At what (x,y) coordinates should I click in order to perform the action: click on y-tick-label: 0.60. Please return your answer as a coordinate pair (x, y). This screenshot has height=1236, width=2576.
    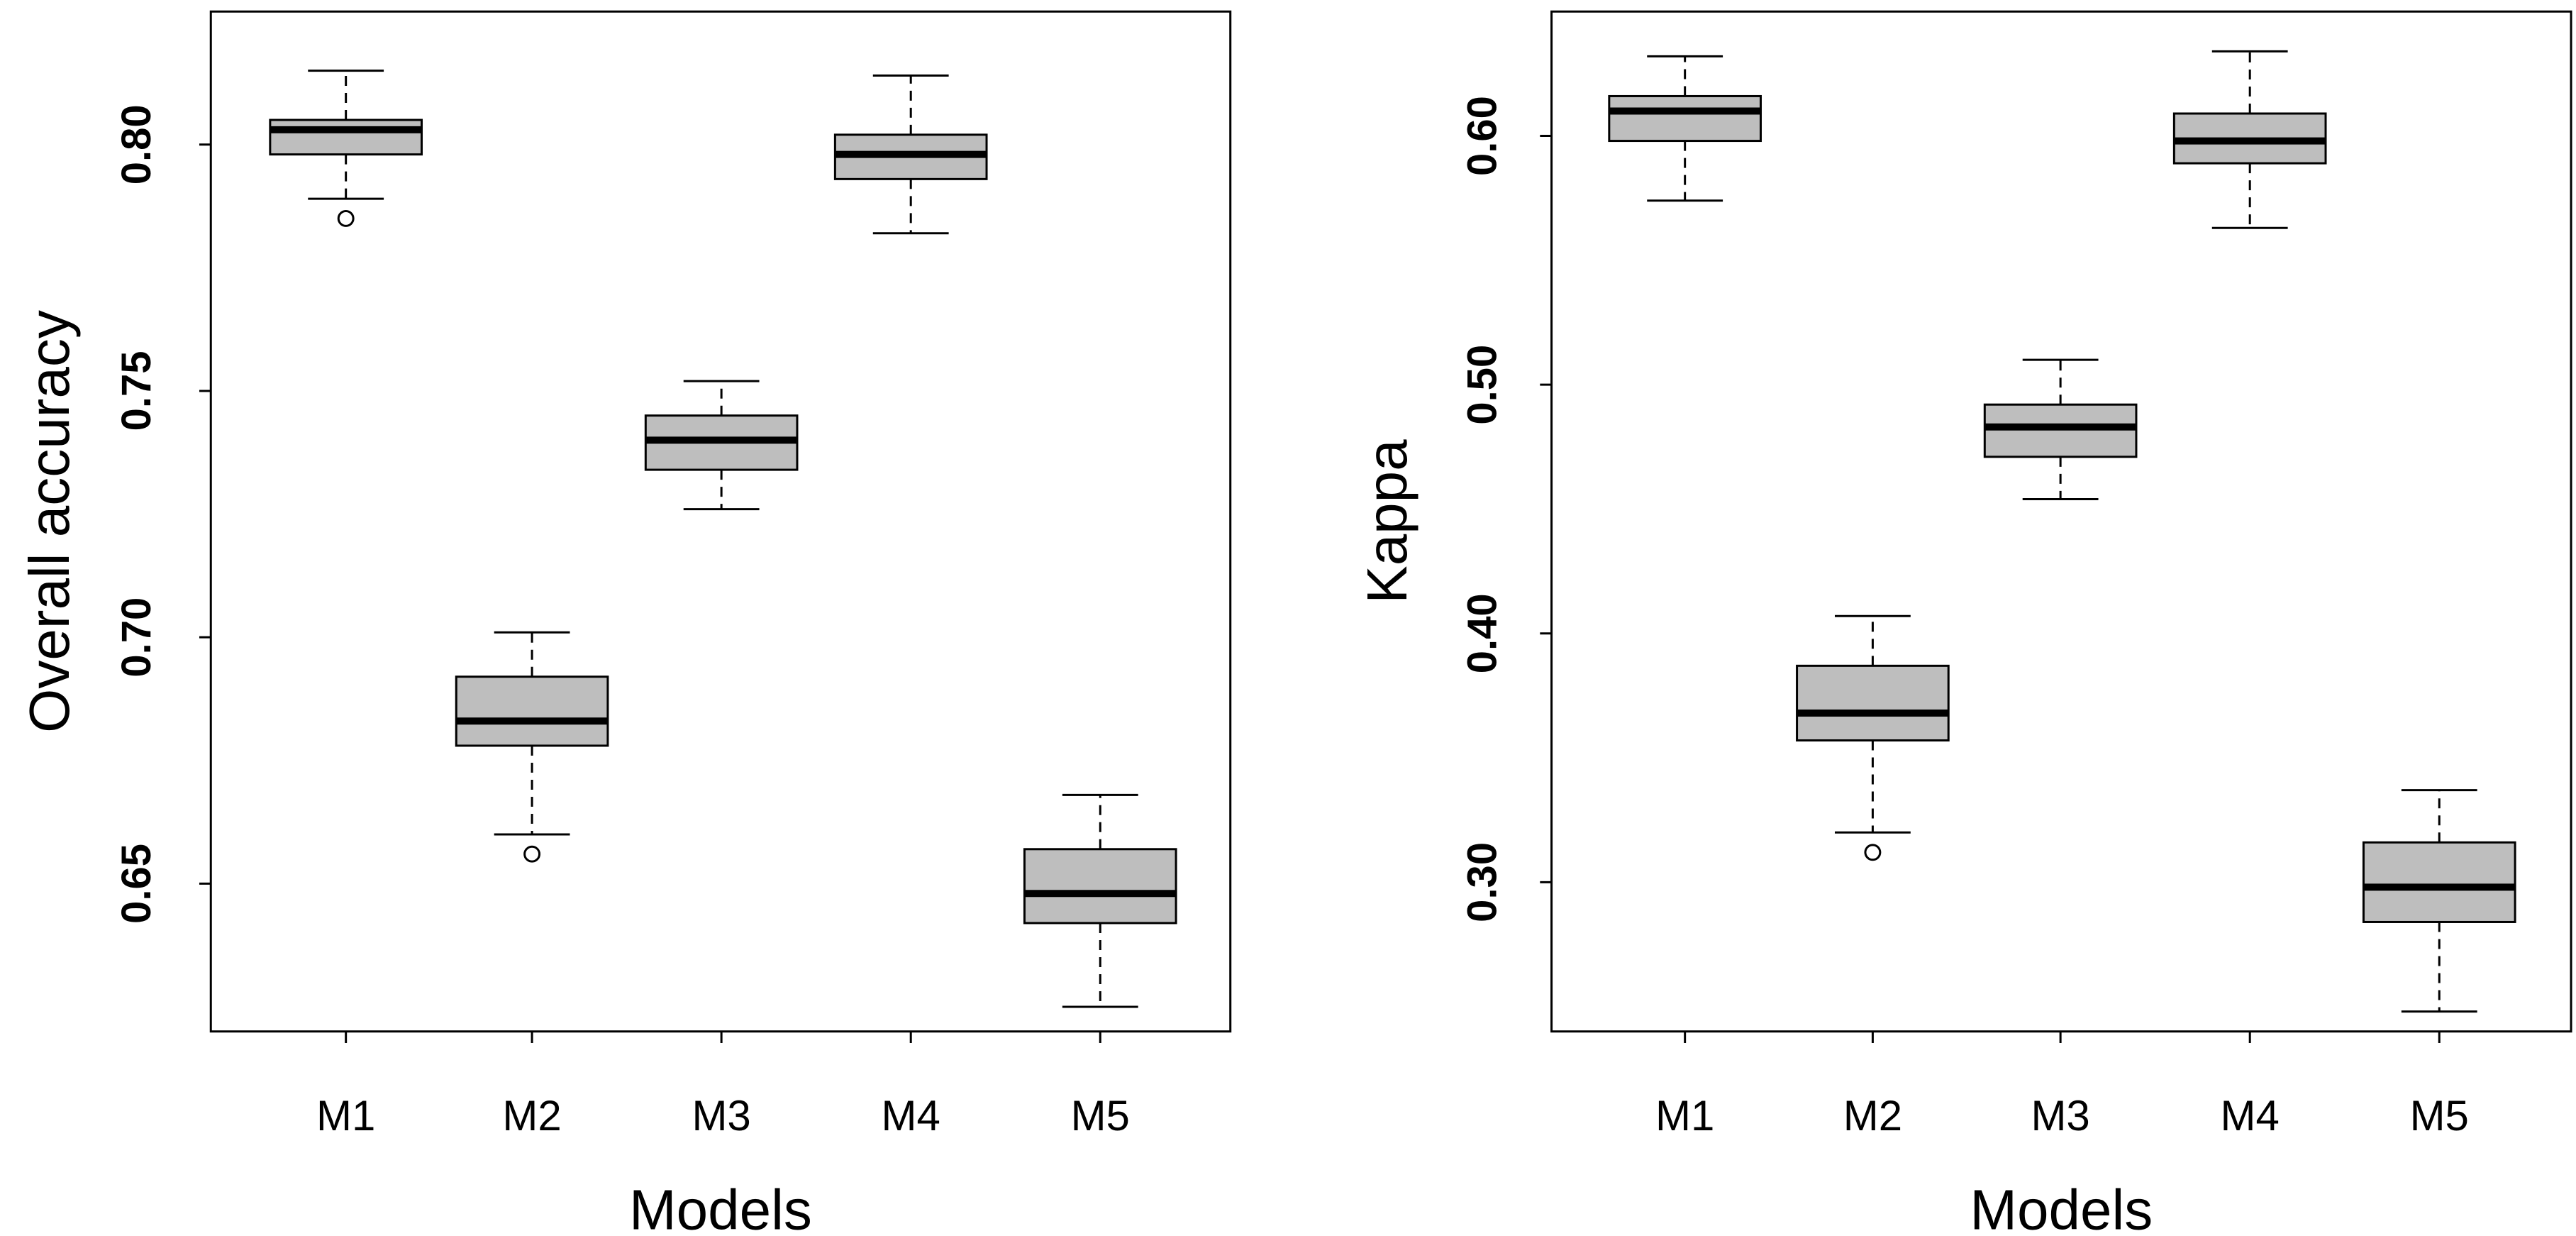
    Looking at the image, I should click on (1483, 136).